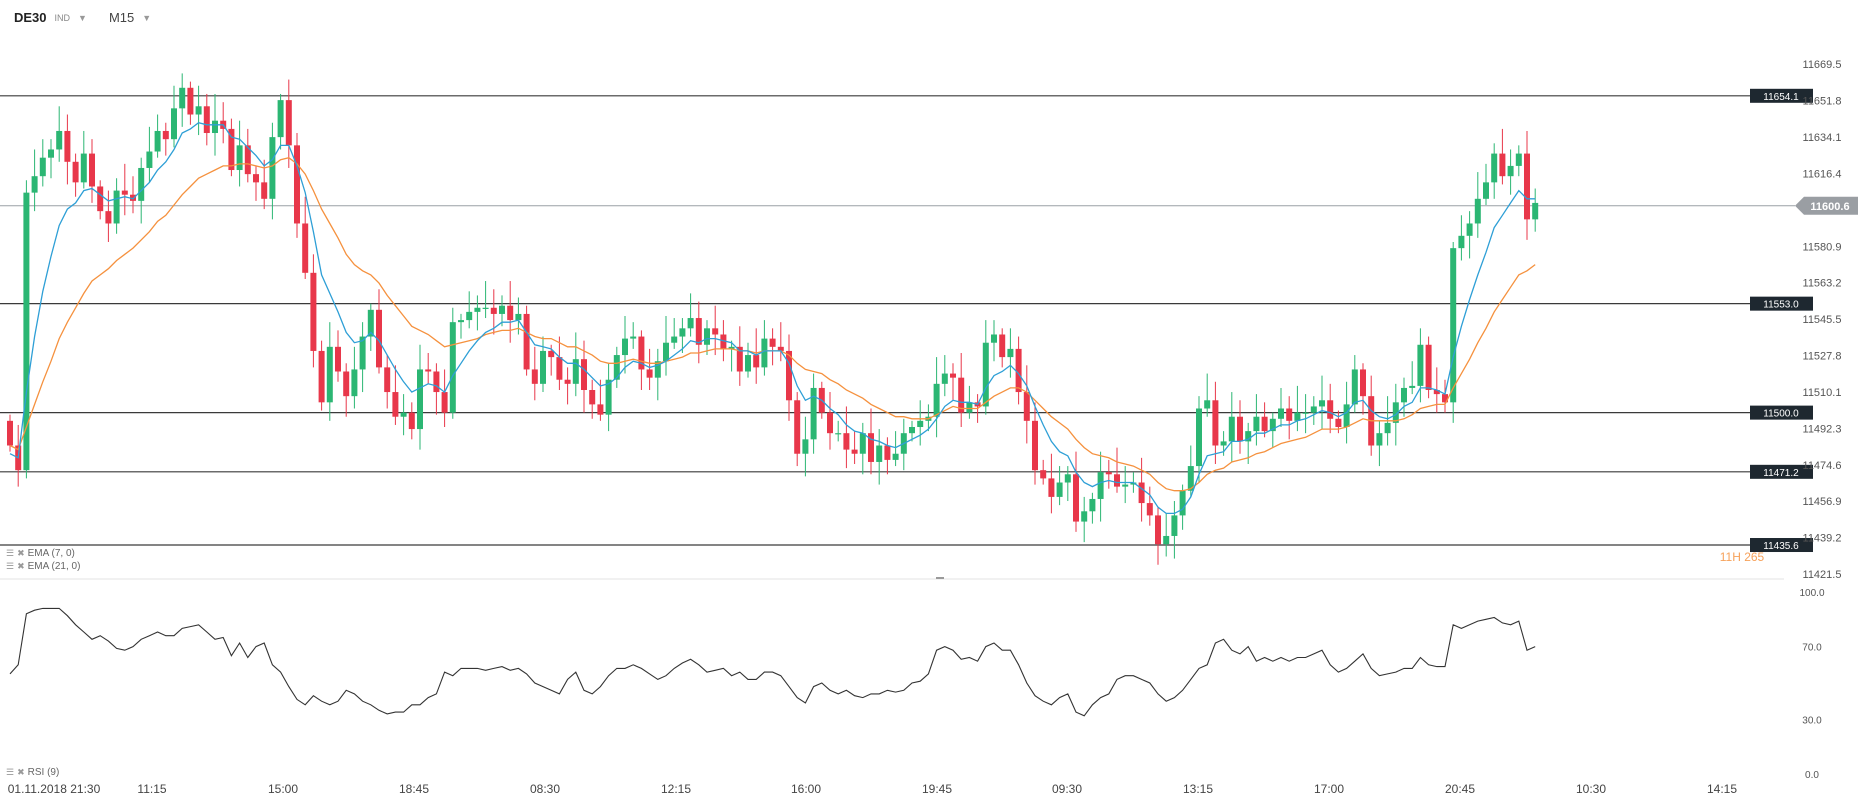 The image size is (1866, 806). I want to click on ema-fast-legend: ☰ ✖ EMA (7, 0), so click(40, 553).